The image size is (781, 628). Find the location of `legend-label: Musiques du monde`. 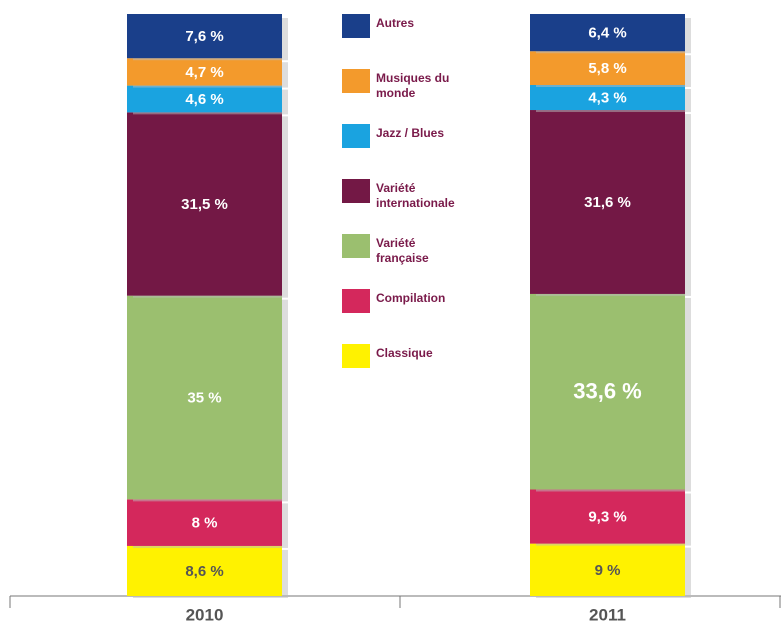

legend-label: Musiques du monde is located at coordinates (413, 85).